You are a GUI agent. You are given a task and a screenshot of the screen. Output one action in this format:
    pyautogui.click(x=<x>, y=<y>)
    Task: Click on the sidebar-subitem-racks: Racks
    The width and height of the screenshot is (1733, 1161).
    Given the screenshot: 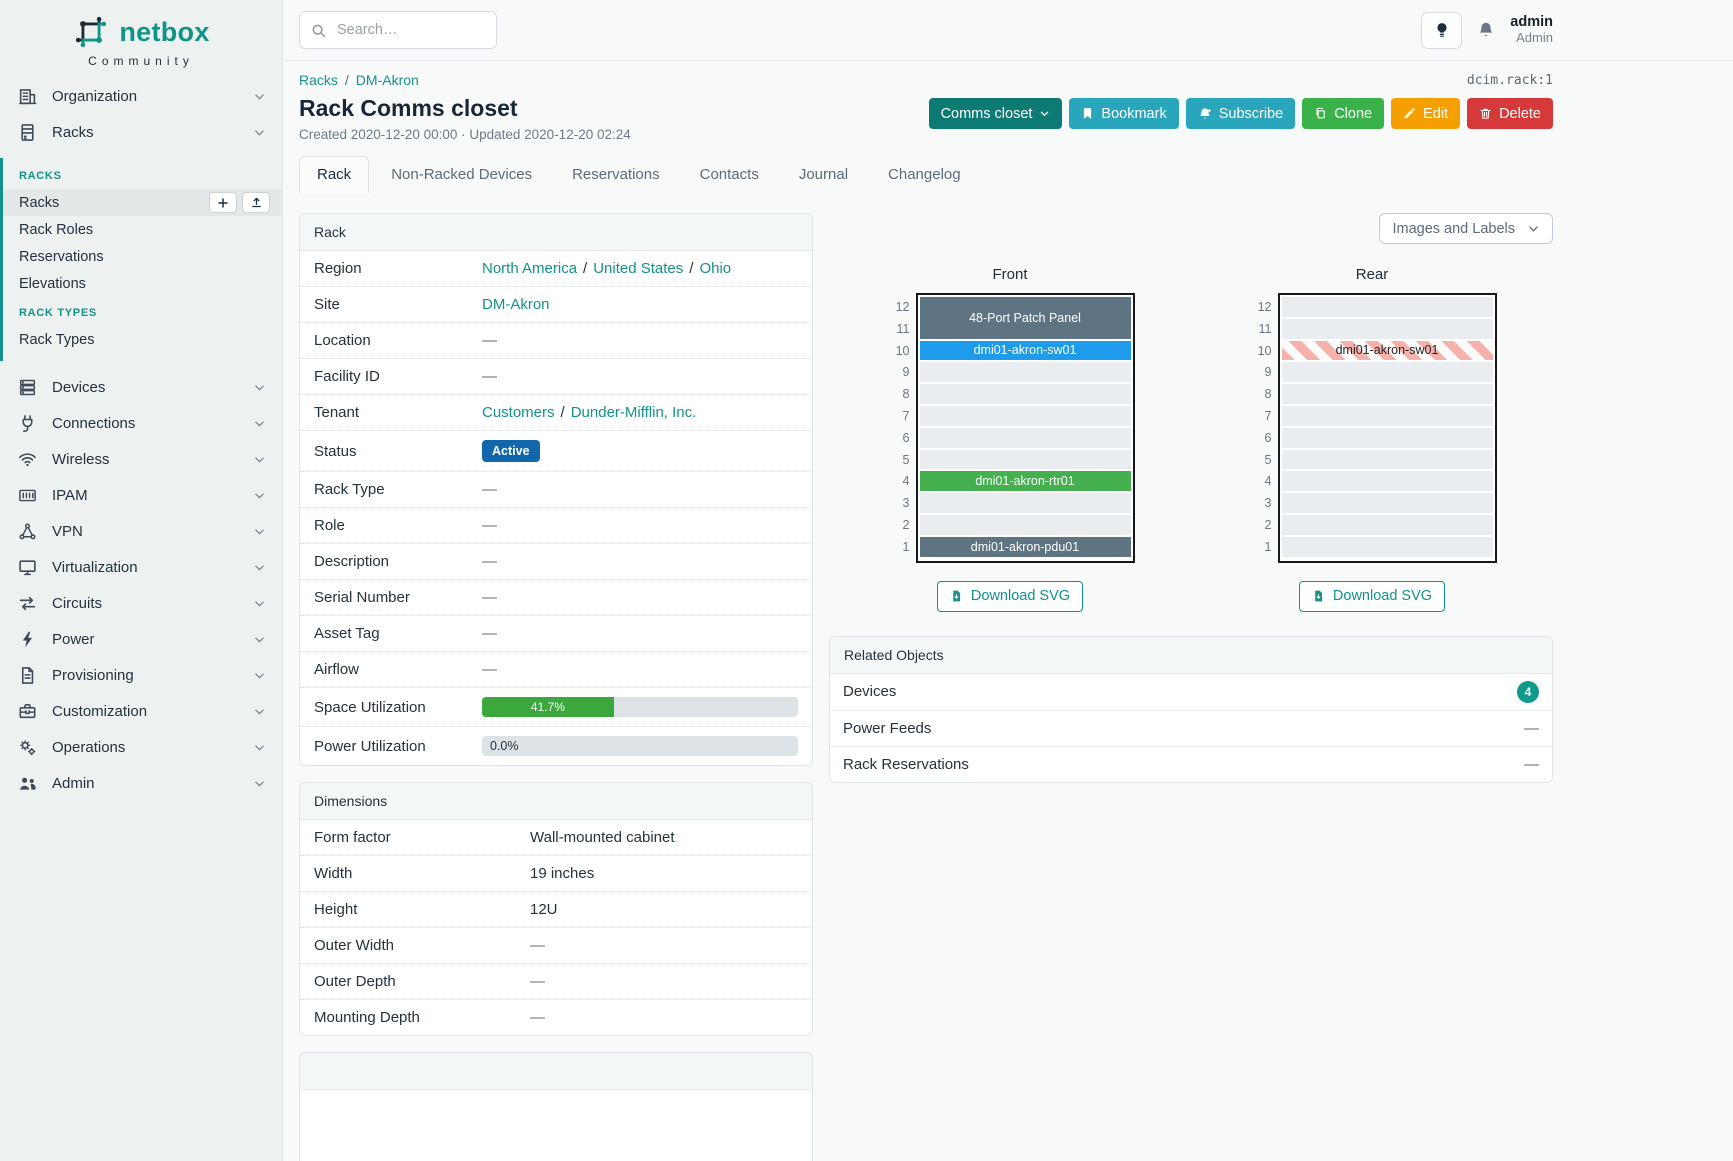 What is the action you would take?
    pyautogui.click(x=142, y=202)
    